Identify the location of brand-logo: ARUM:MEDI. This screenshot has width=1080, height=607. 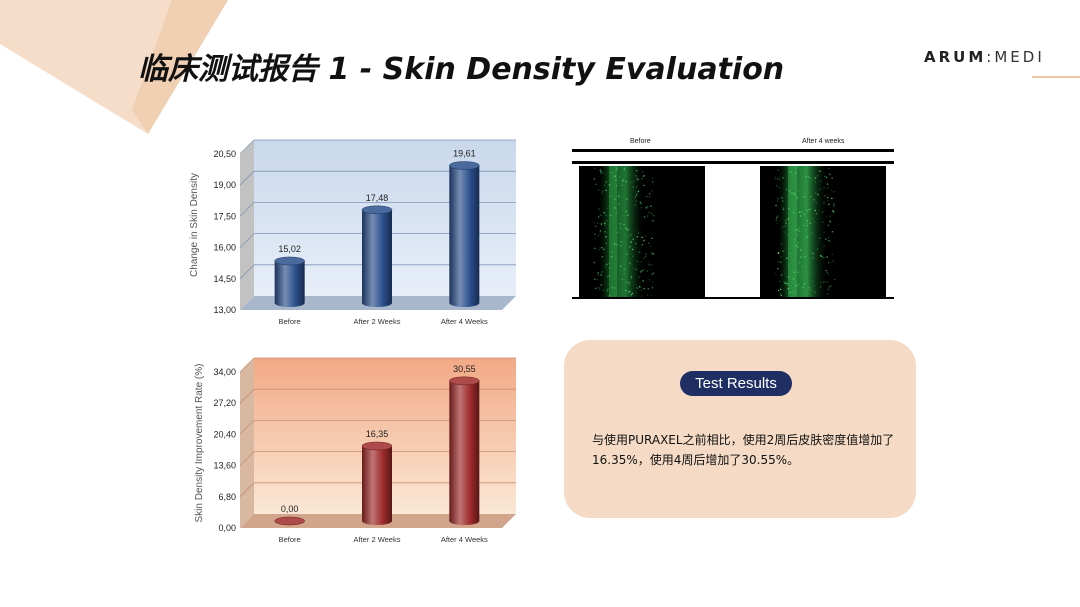
(984, 57).